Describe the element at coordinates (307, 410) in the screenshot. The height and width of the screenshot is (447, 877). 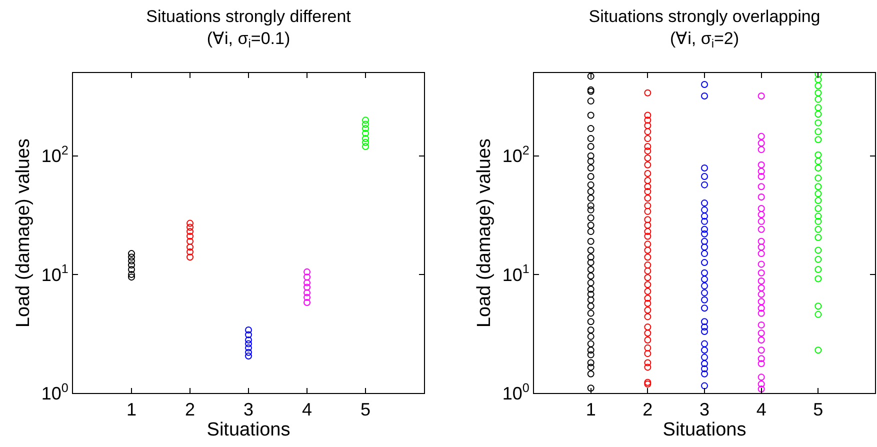
I see `x-tick-label: 4` at that location.